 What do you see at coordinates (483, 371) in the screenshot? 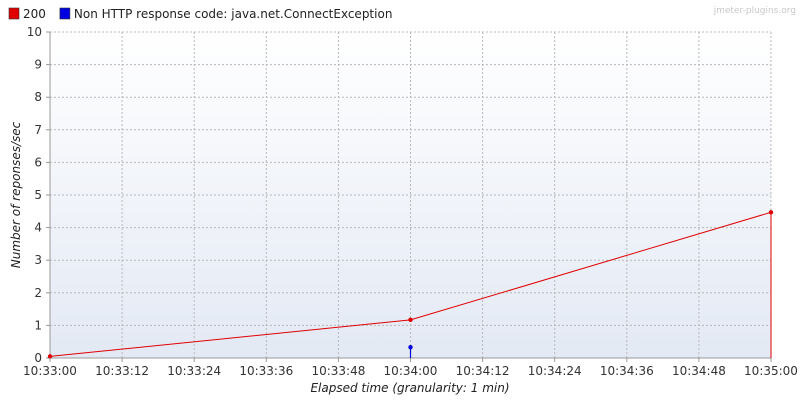
I see `x-tick-label: 10:34:12` at bounding box center [483, 371].